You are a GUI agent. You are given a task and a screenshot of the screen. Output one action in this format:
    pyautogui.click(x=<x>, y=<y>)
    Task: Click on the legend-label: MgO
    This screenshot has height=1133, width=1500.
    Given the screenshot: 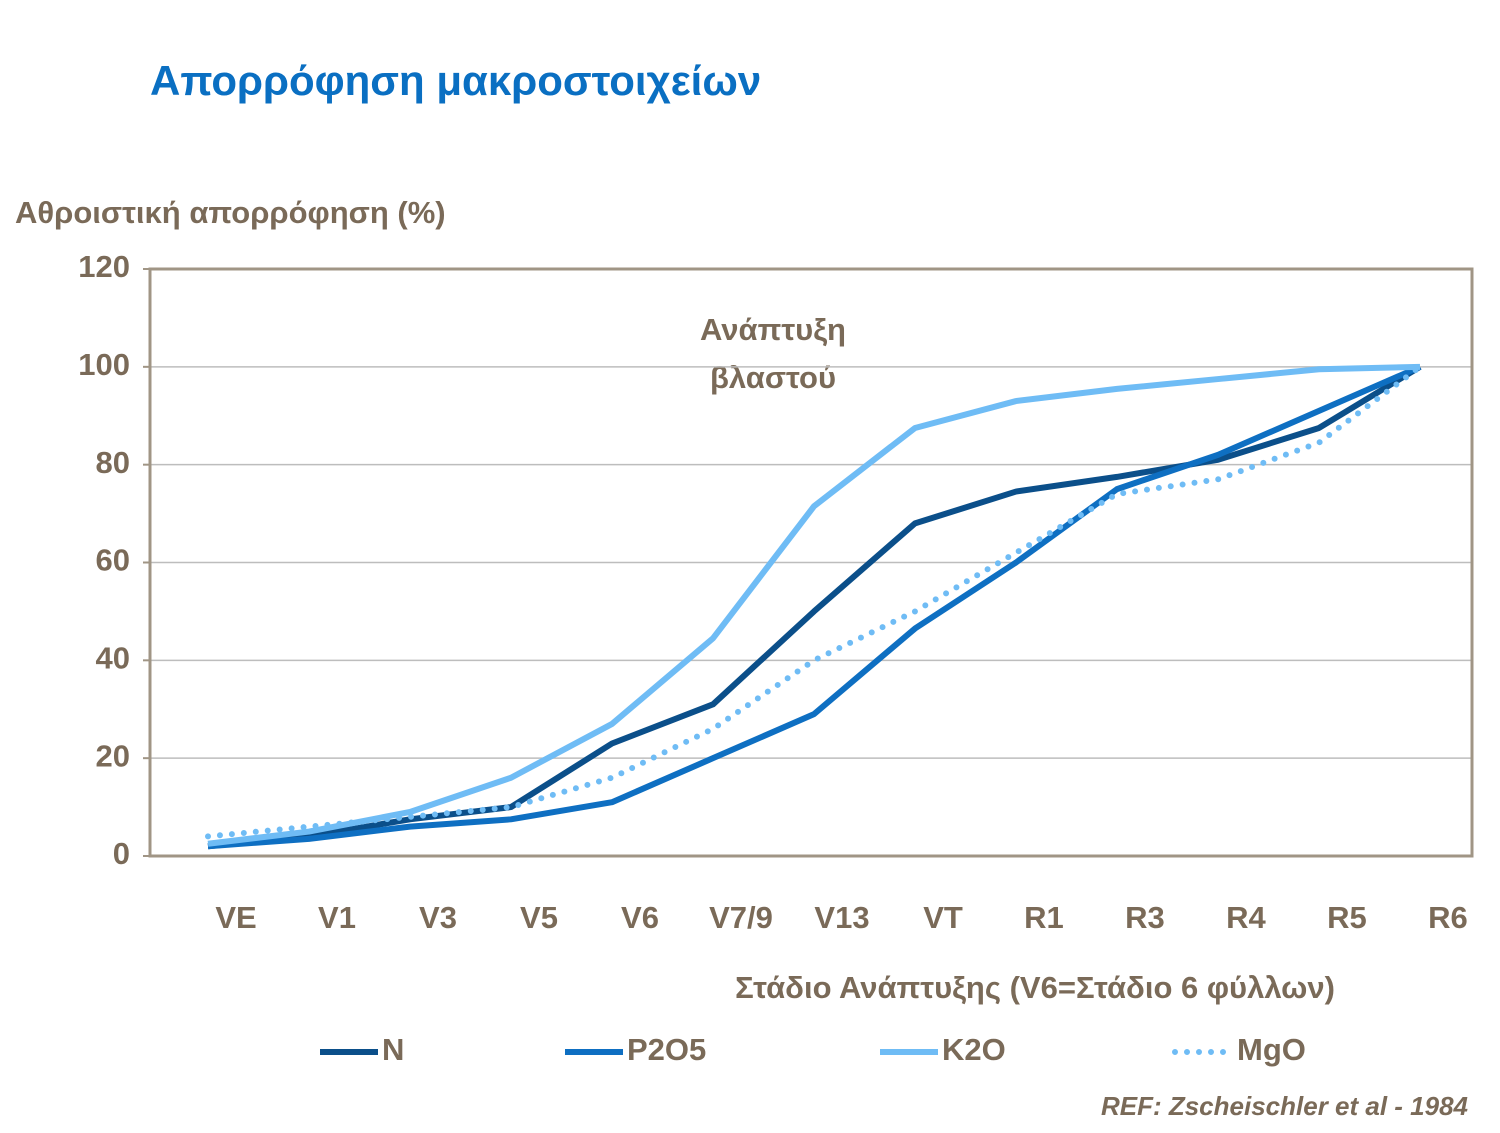 What is the action you would take?
    pyautogui.click(x=1271, y=1049)
    